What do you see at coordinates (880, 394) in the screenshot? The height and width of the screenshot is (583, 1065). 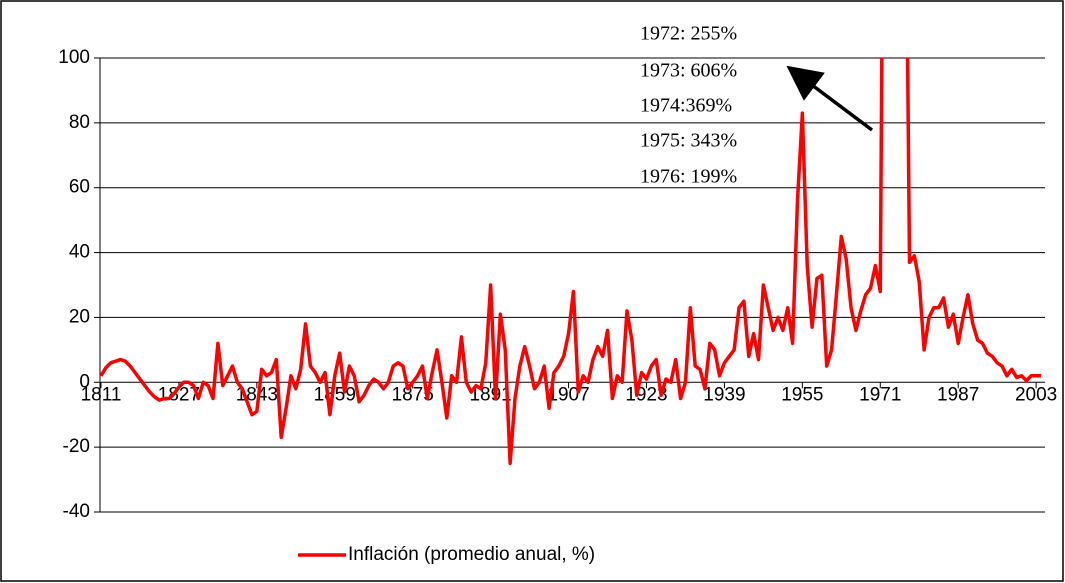 I see `x-tick-label: 1971` at bounding box center [880, 394].